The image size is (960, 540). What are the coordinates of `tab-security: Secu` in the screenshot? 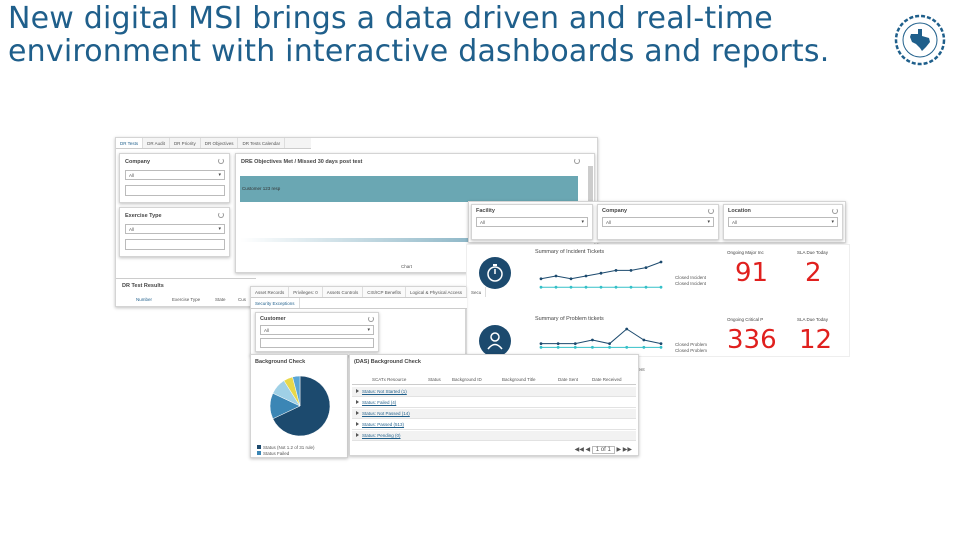 It's located at (477, 292).